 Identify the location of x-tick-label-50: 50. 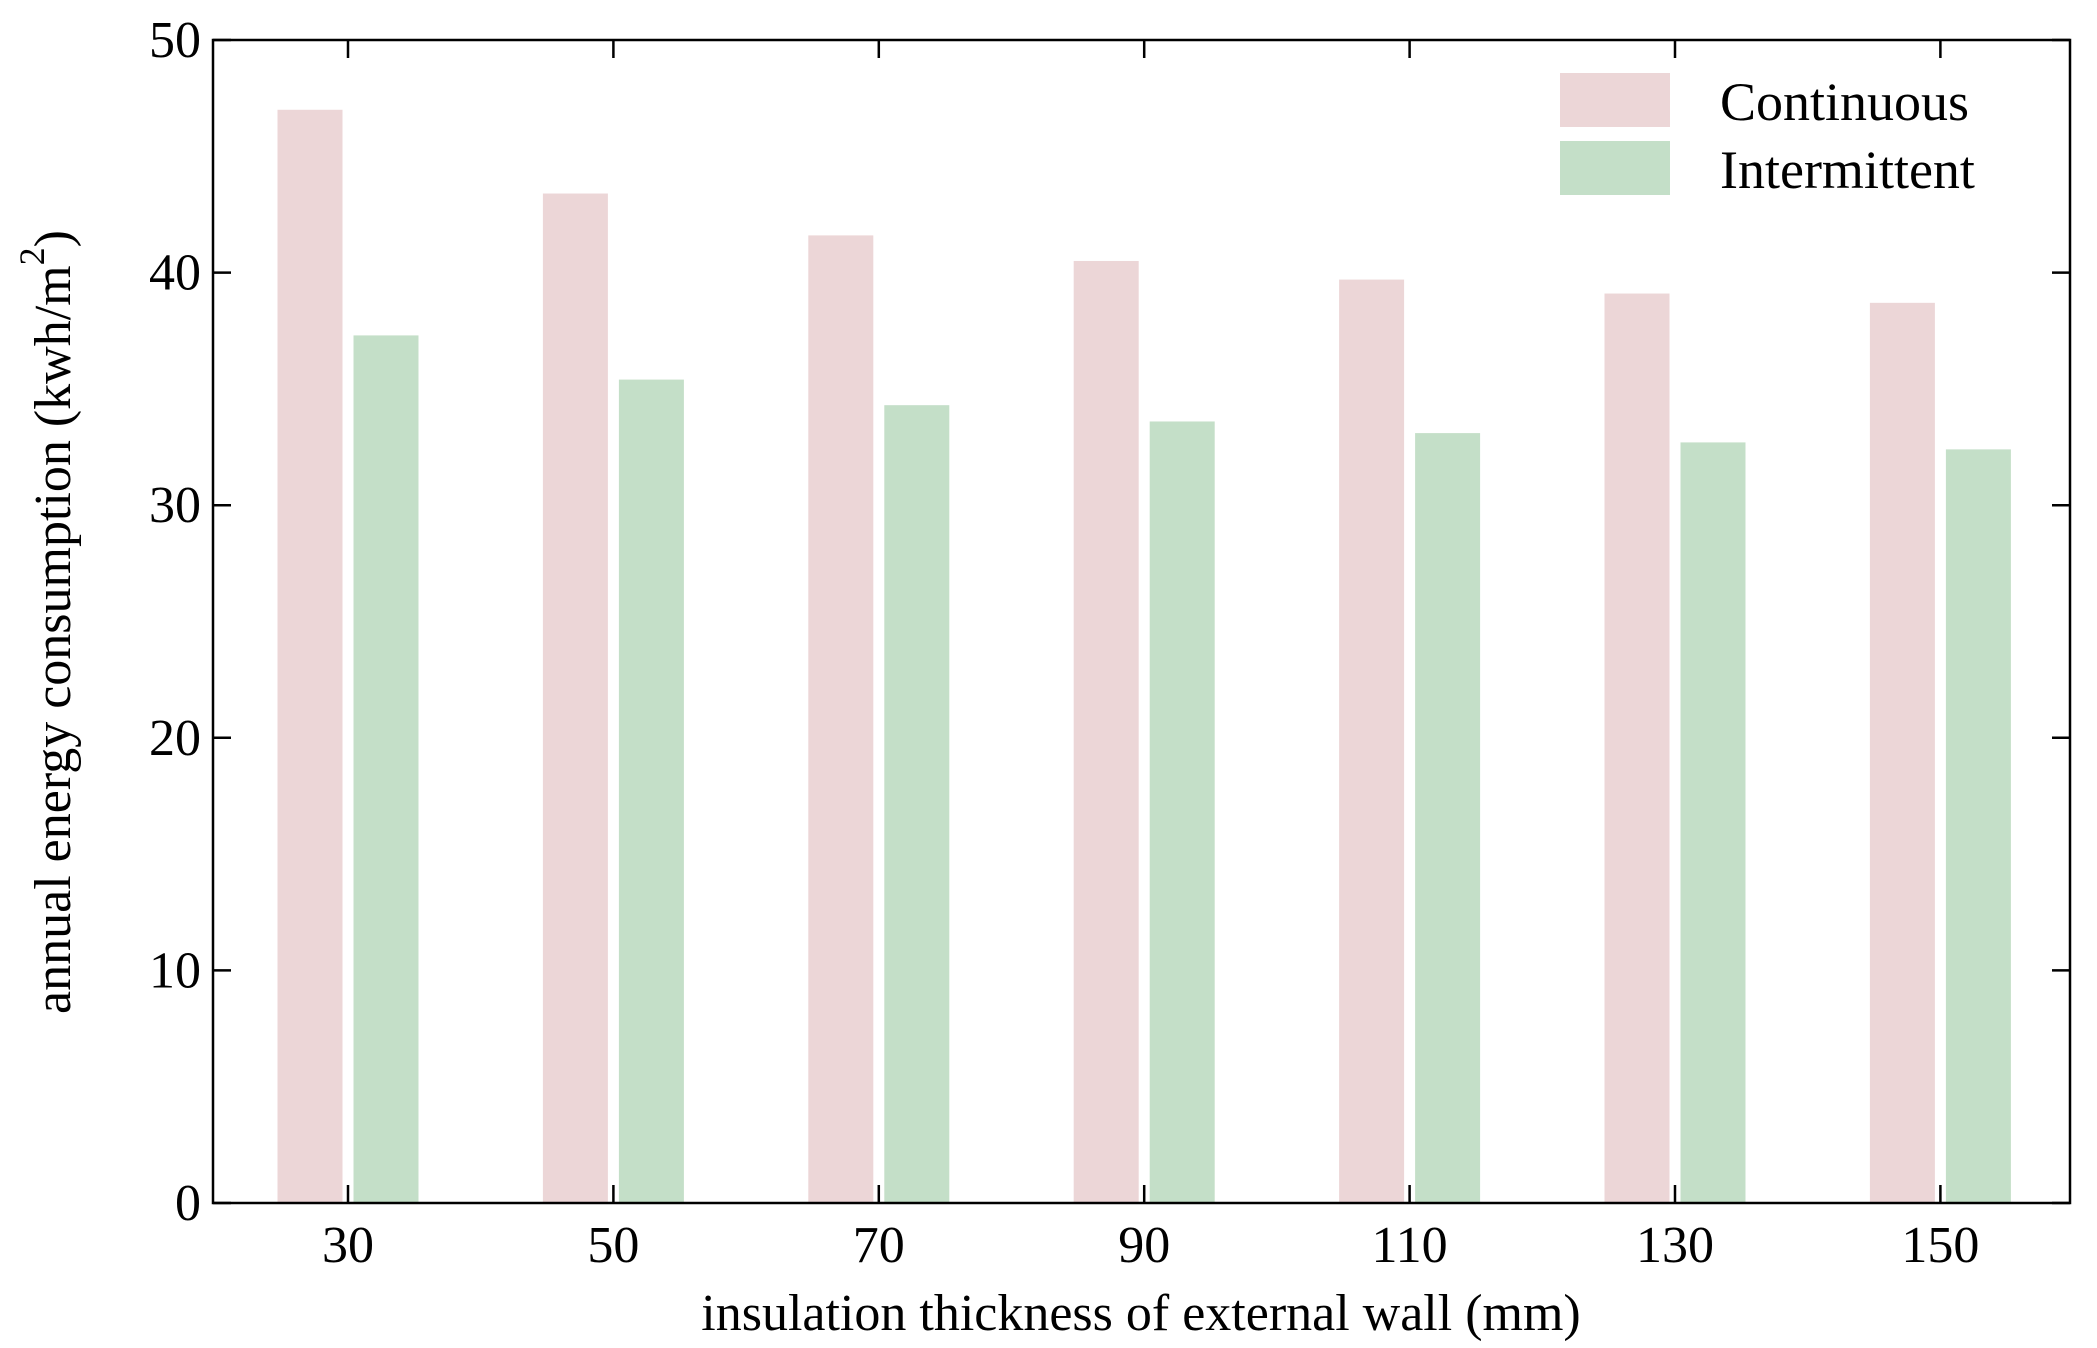
(613, 1245).